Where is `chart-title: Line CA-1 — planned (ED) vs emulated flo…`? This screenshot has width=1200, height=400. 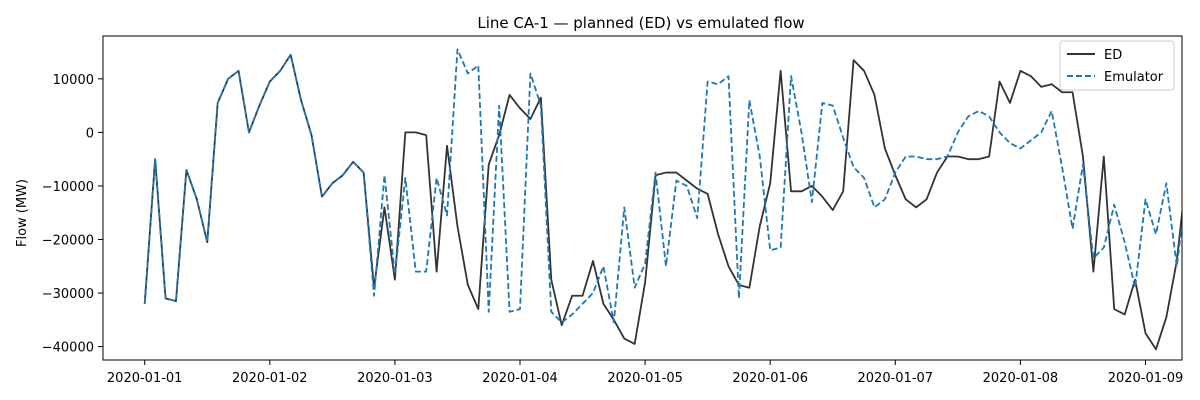 chart-title: Line CA-1 — planned (ED) vs emulated flo… is located at coordinates (640, 23).